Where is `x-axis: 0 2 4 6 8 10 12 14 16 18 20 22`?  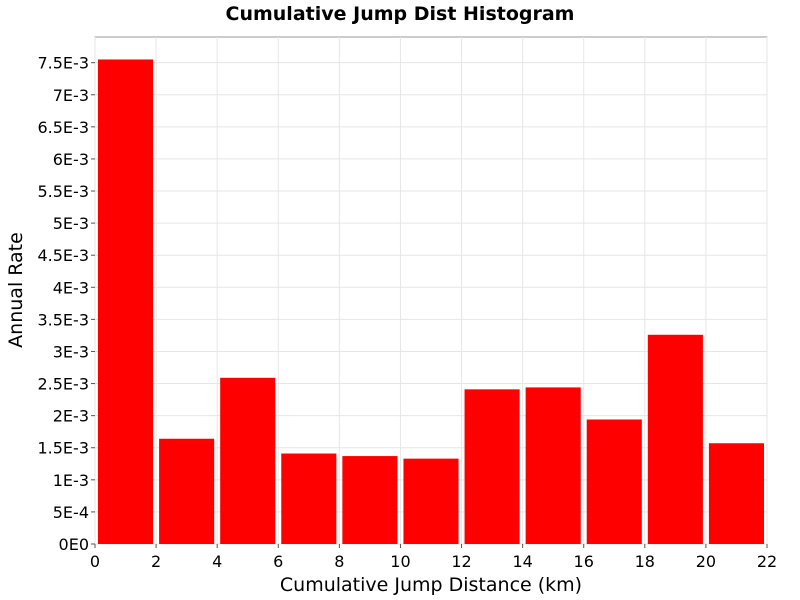 x-axis: 0 2 4 6 8 10 12 14 16 18 20 22 is located at coordinates (433, 557).